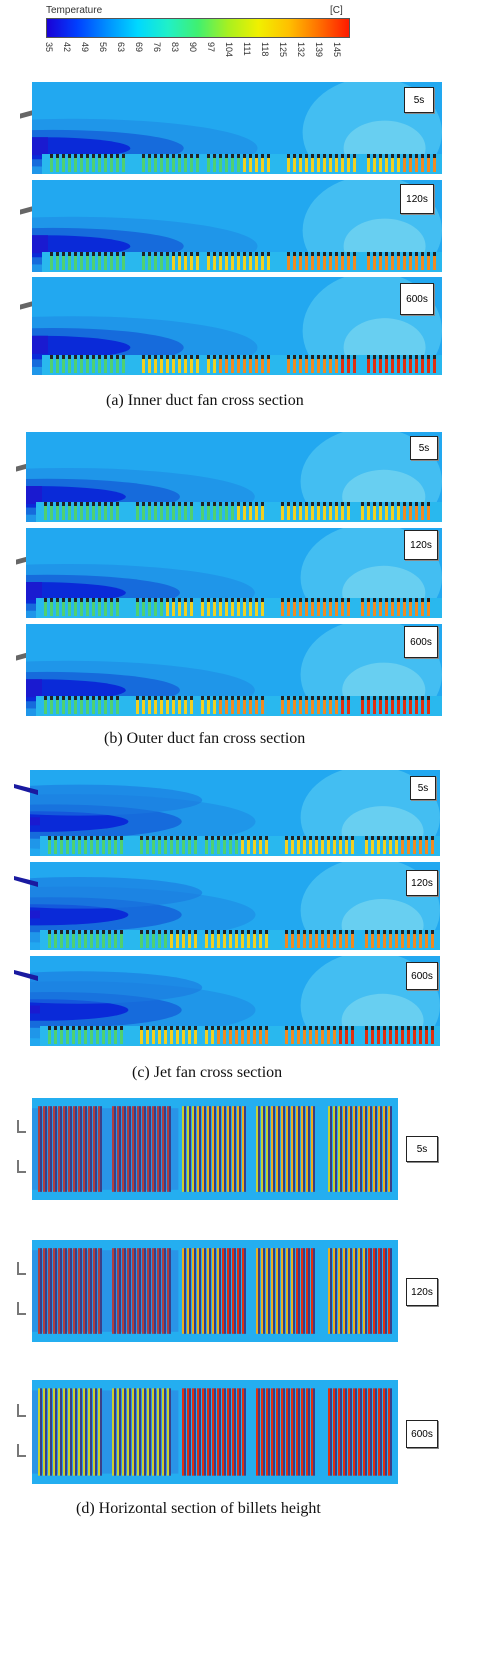  Describe the element at coordinates (336, 10) in the screenshot. I see `colorbar-unit: [C]` at that location.